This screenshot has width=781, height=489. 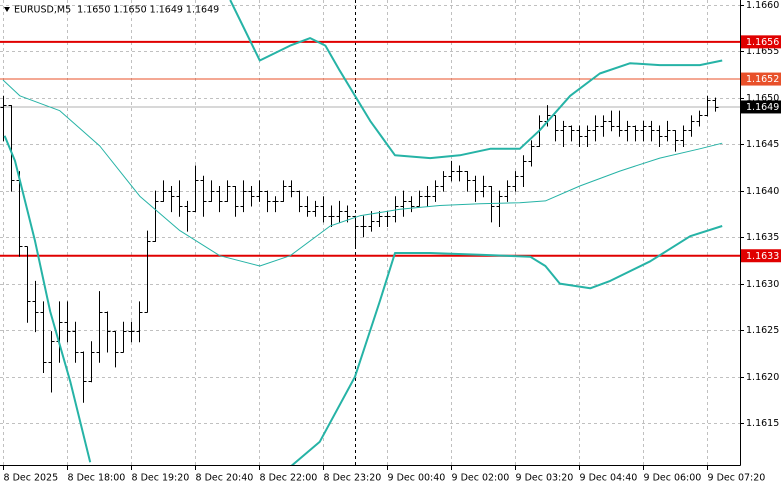 I want to click on price-label: 1.1633, so click(x=762, y=256).